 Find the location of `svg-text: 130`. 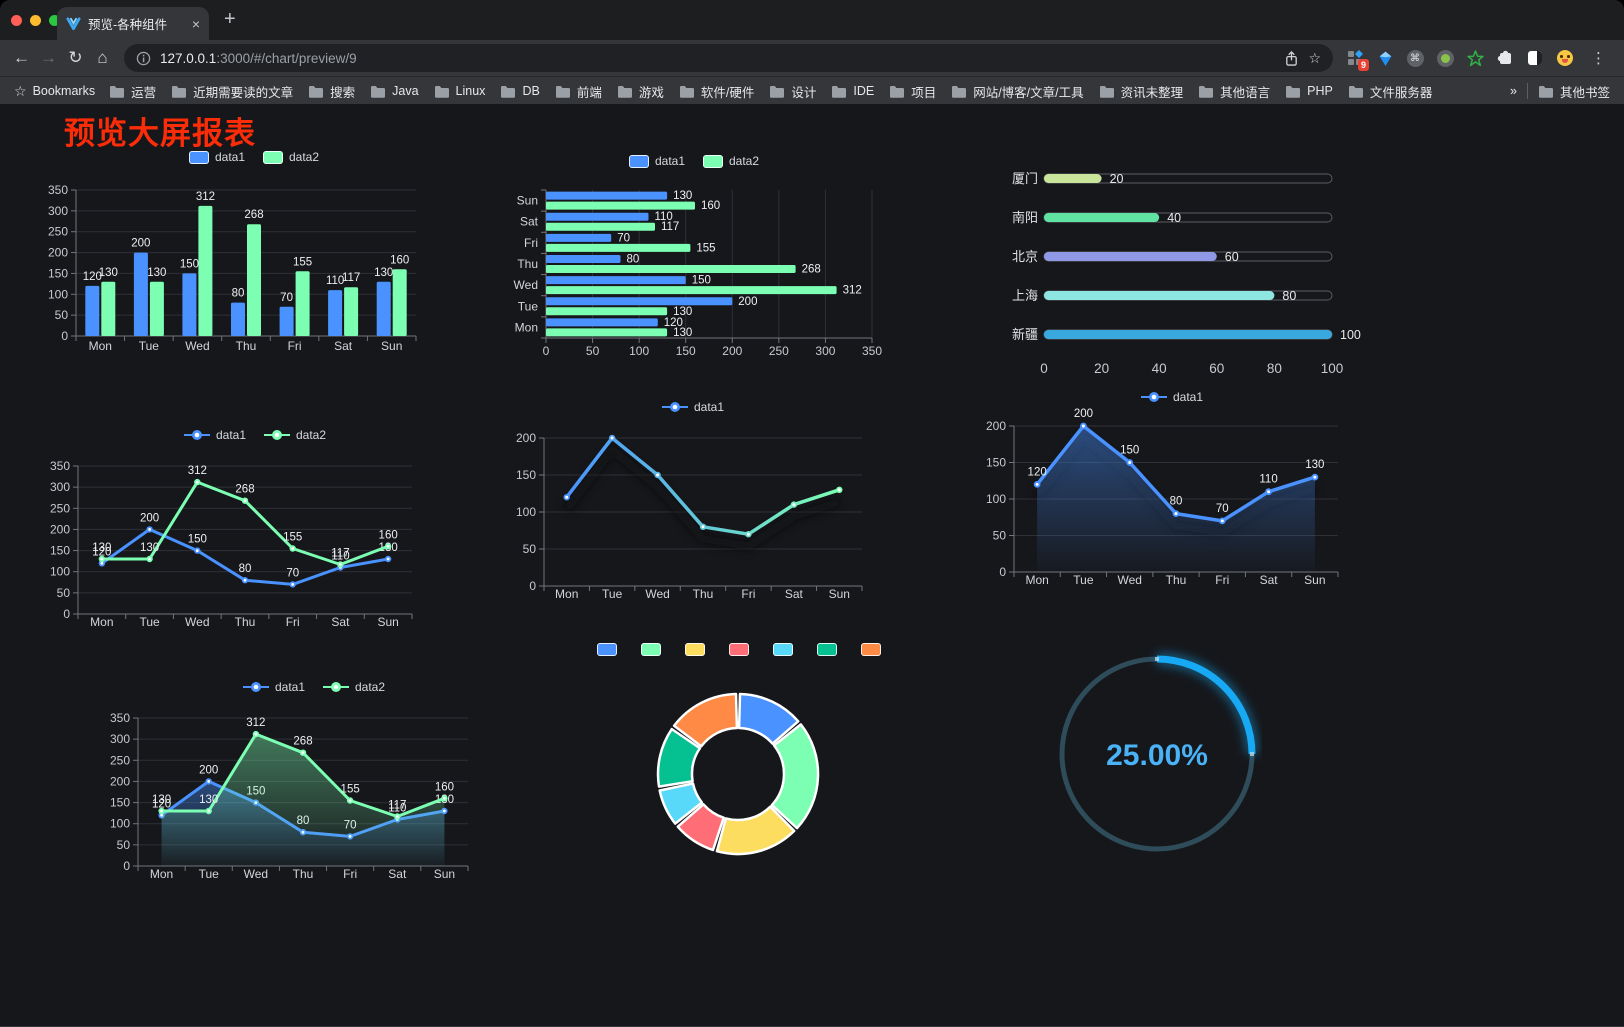

svg-text: 130 is located at coordinates (156, 273).